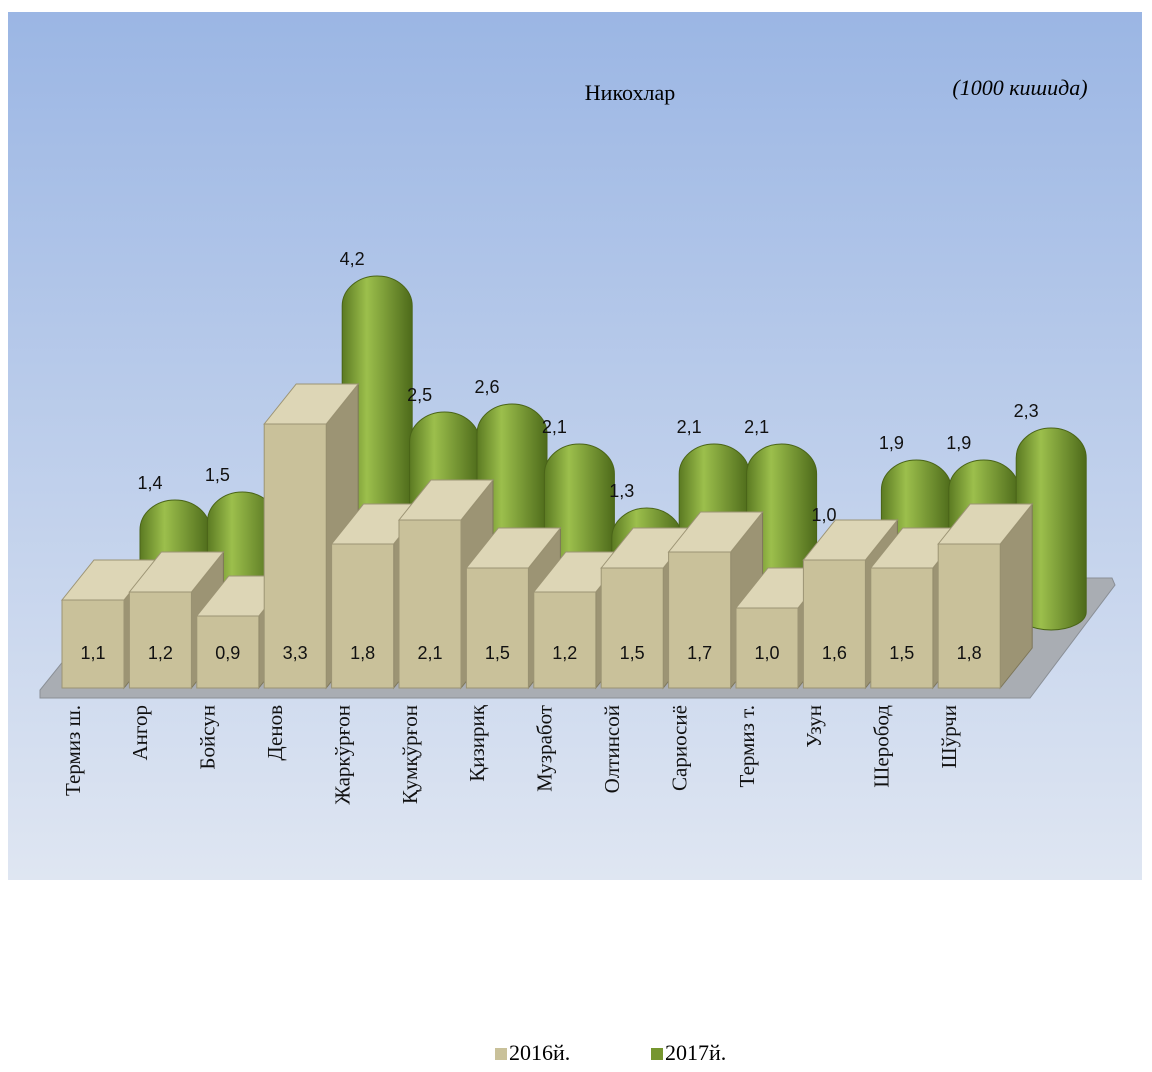 The height and width of the screenshot is (1072, 1152). I want to click on x-tick-label: Денов, so click(275, 733).